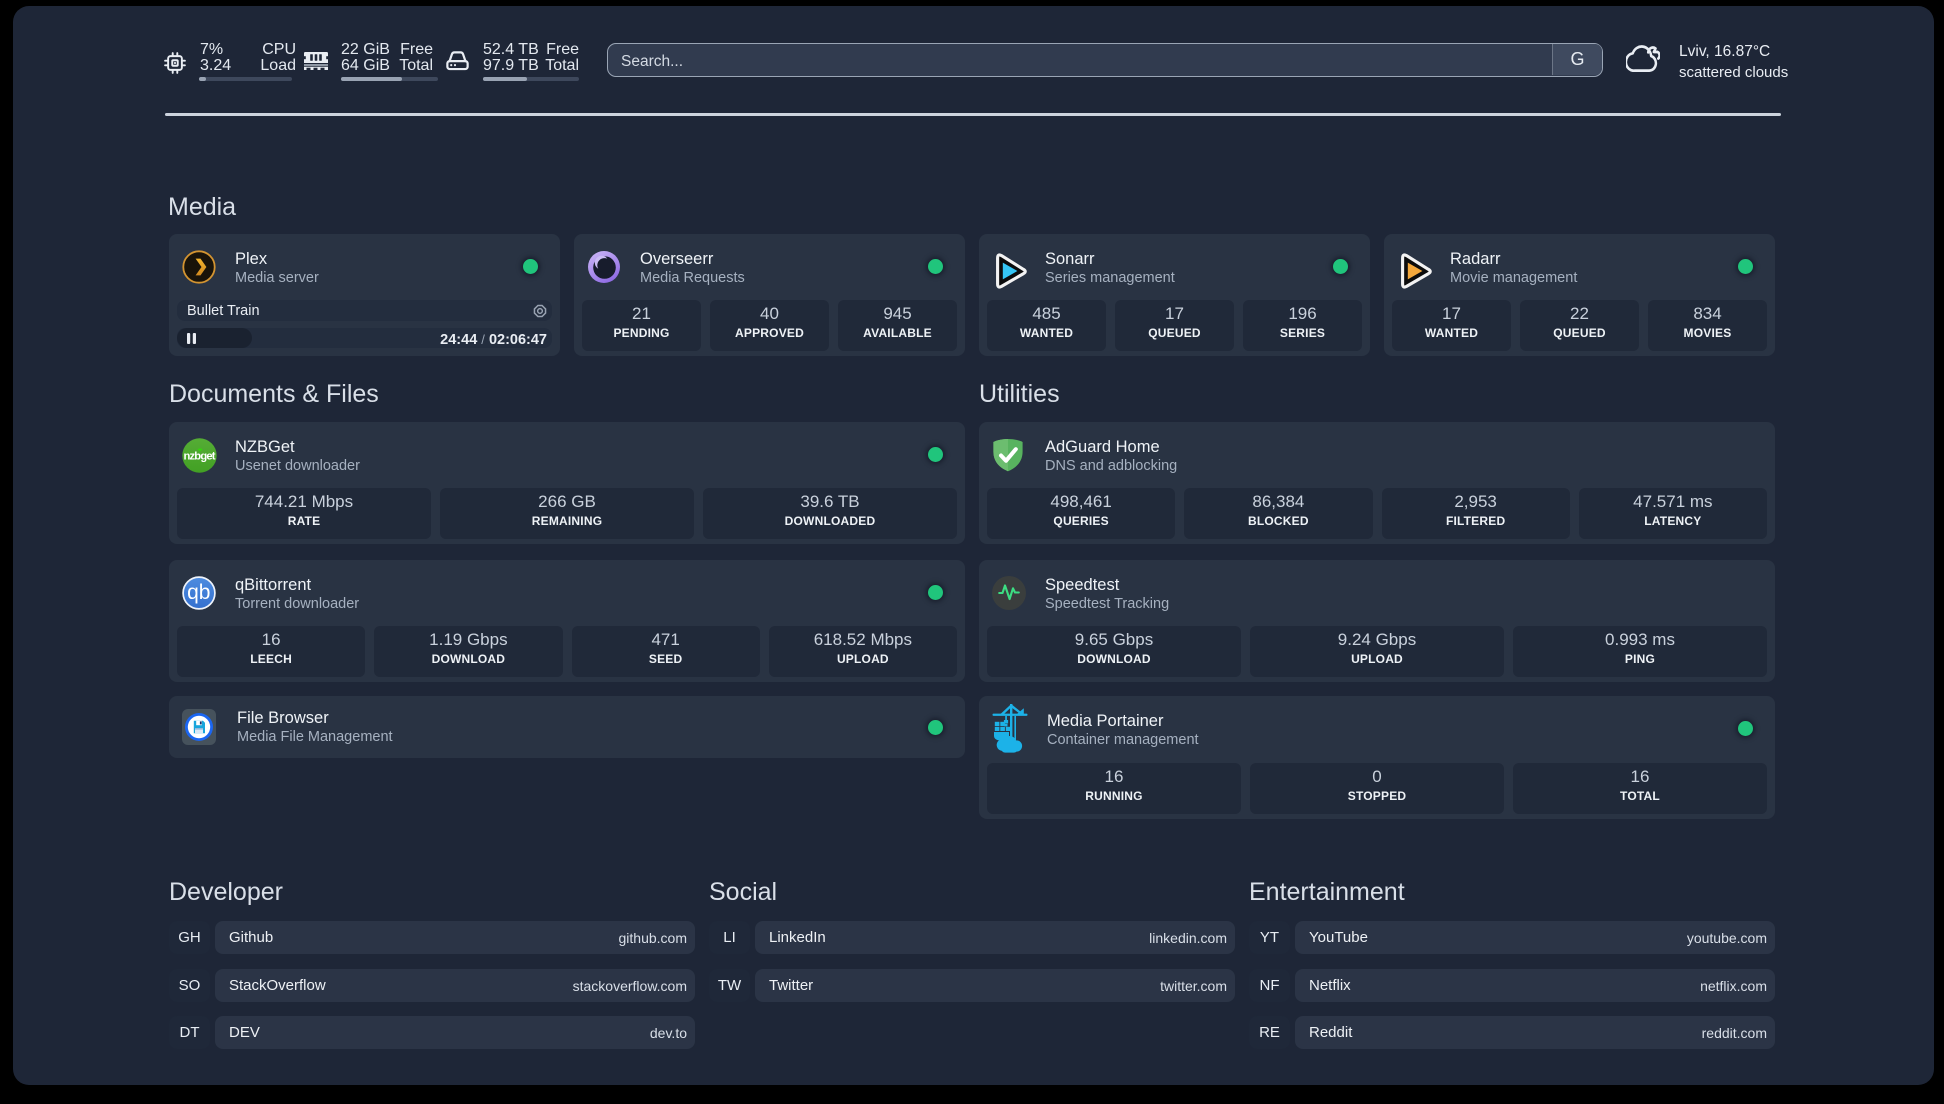 The image size is (1944, 1104). What do you see at coordinates (200, 457) in the screenshot?
I see `svg-text: nzbget` at bounding box center [200, 457].